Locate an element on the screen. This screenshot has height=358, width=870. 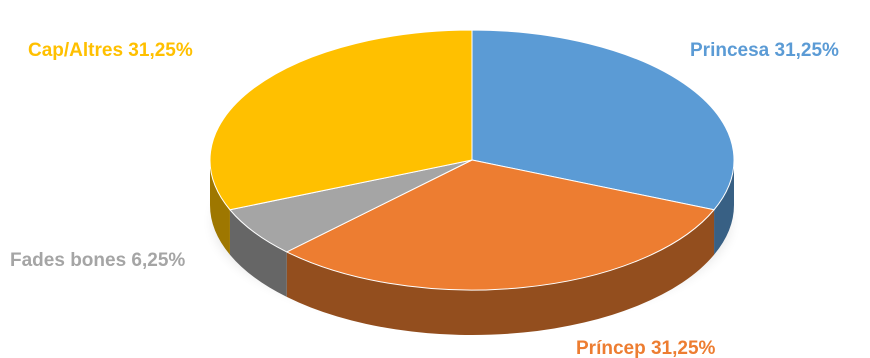
slice-label-princep: Príncep 31,25% is located at coordinates (646, 348).